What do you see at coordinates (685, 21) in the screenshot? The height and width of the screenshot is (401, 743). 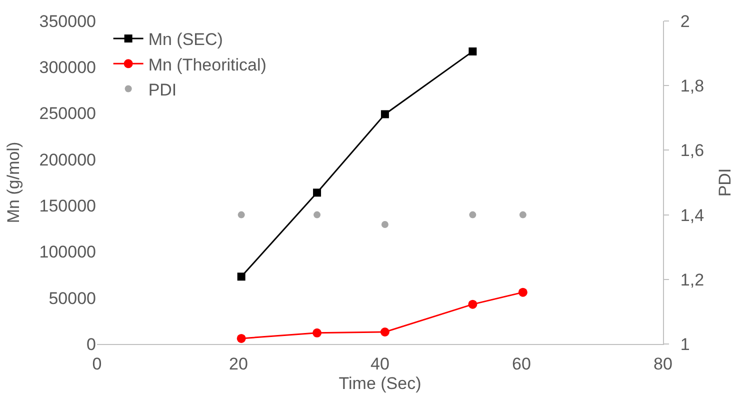 I see `y2-tick-label: 2` at bounding box center [685, 21].